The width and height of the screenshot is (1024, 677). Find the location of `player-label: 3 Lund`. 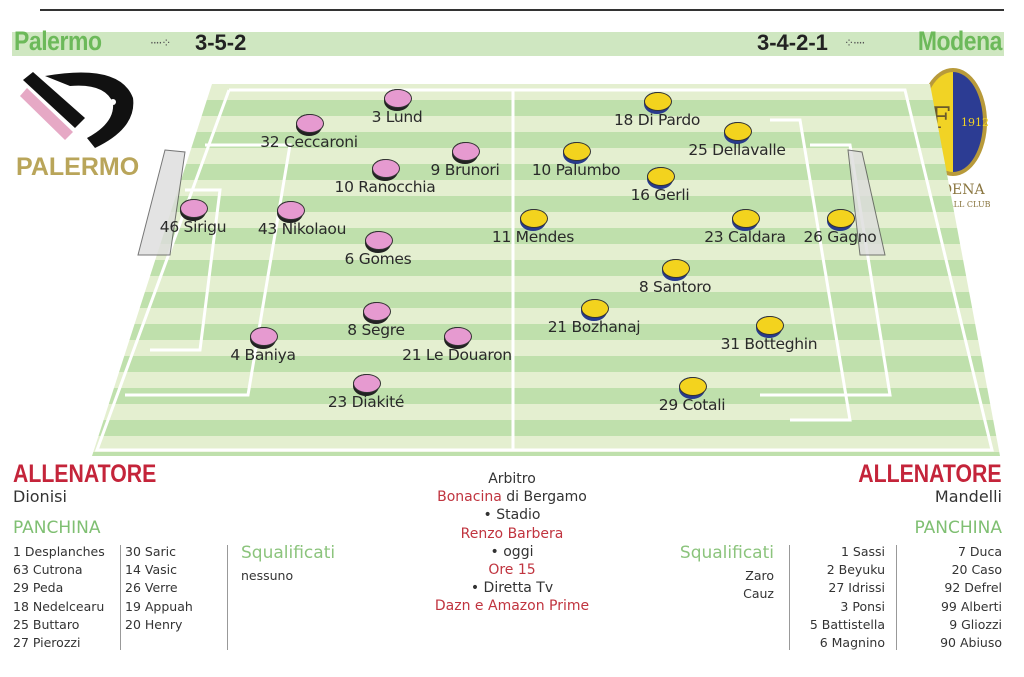

player-label: 3 Lund is located at coordinates (397, 117).